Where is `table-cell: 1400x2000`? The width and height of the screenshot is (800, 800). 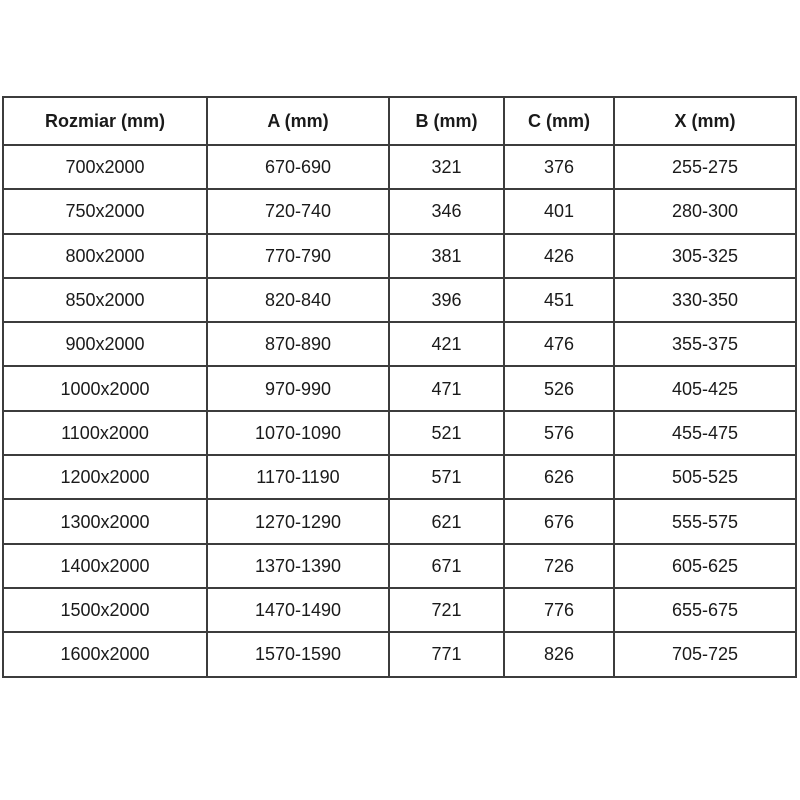 table-cell: 1400x2000 is located at coordinates (105, 565).